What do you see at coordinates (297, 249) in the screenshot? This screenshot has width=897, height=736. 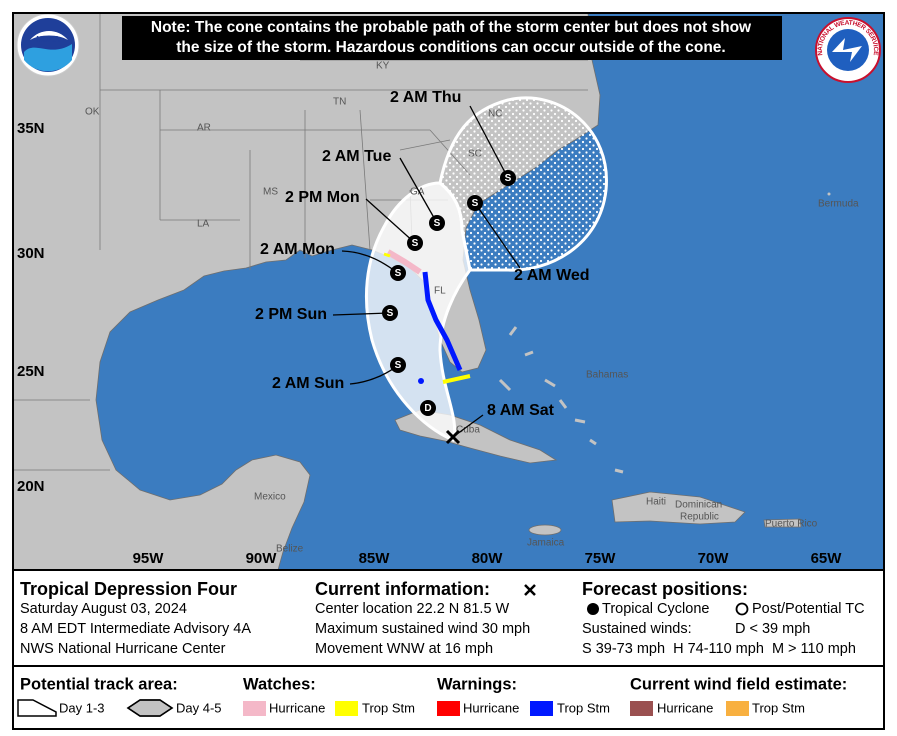 I see `forecast-label: 2 AM Mon` at bounding box center [297, 249].